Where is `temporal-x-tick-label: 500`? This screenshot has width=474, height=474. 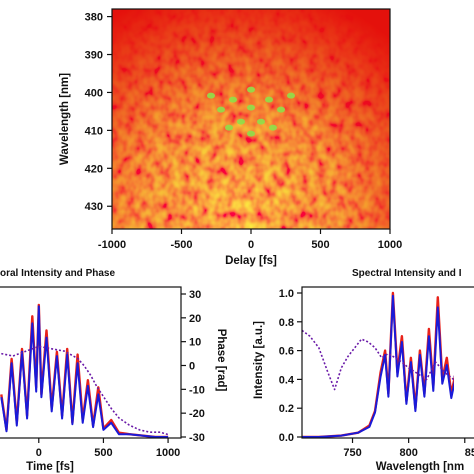
temporal-x-tick-label: 500 is located at coordinates (103, 453).